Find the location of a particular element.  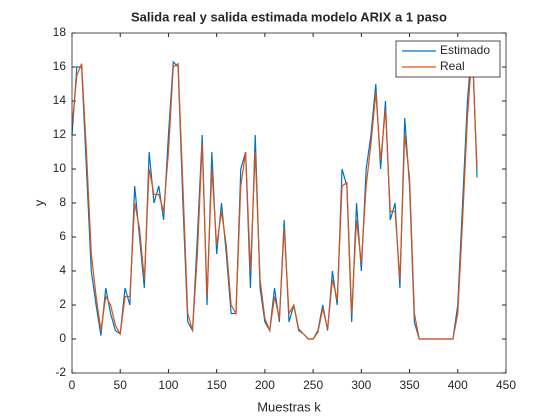

legend-box is located at coordinates (448, 59).